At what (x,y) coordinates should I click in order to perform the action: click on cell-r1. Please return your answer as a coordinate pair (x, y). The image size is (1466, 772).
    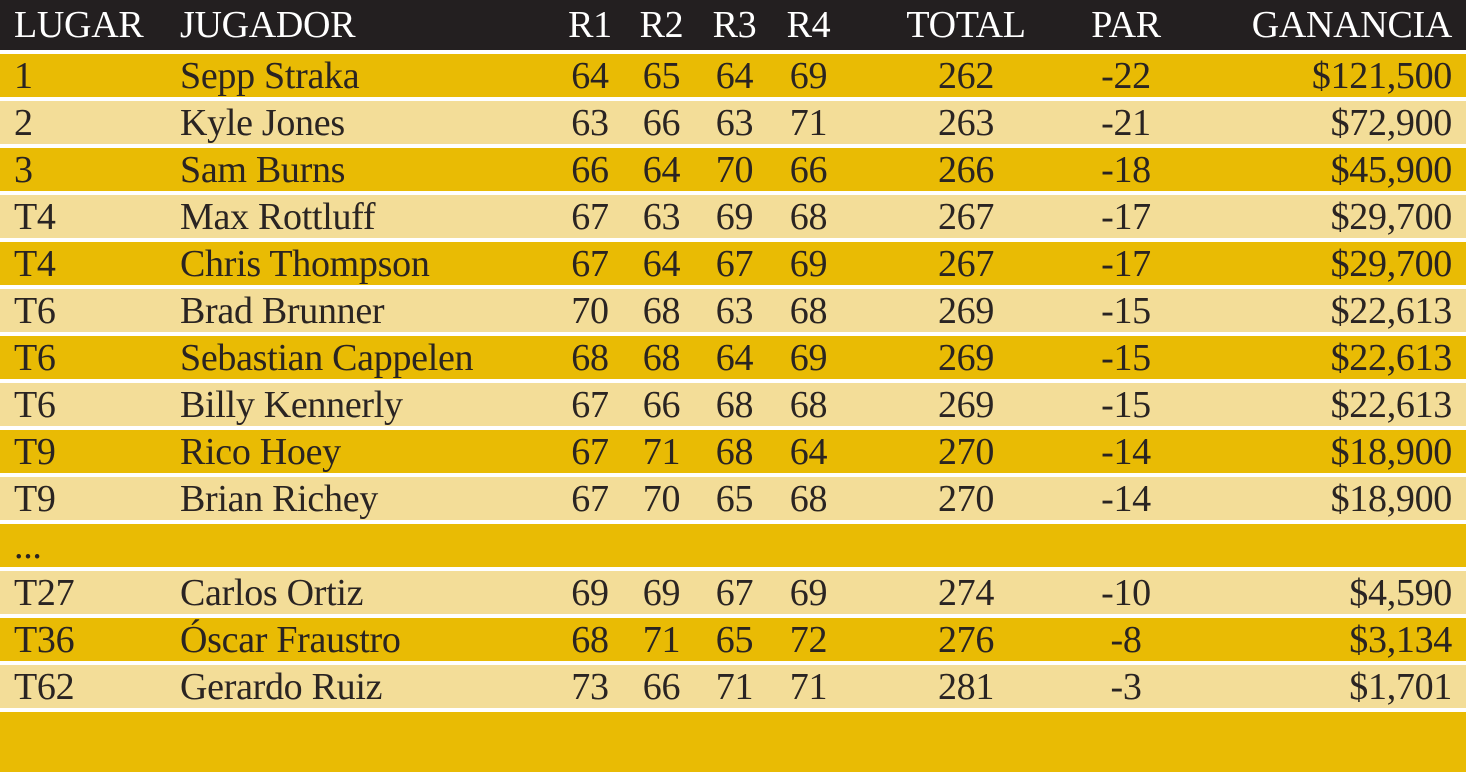
    Looking at the image, I should click on (590, 545).